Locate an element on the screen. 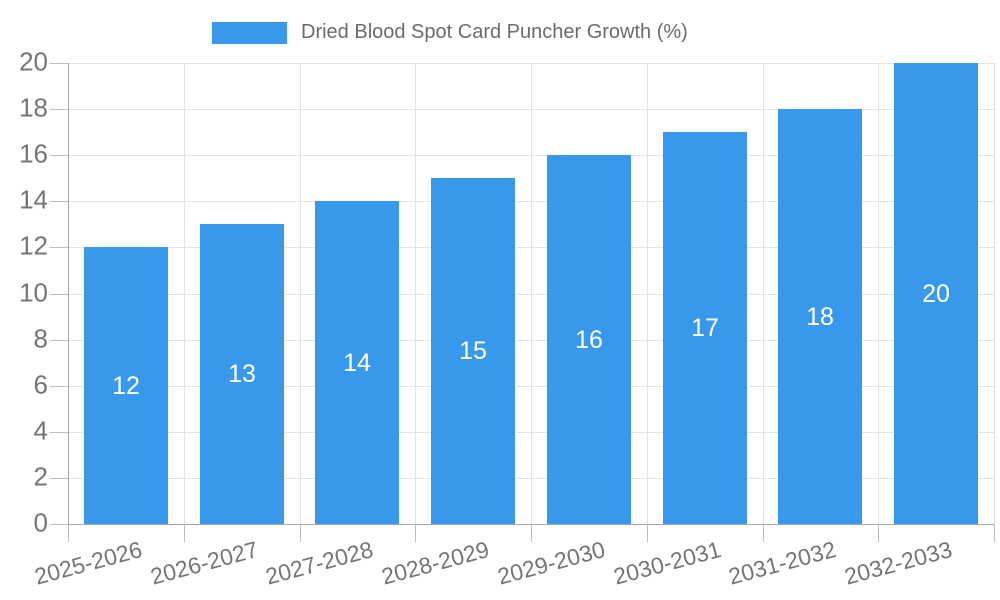 The width and height of the screenshot is (1000, 600). x-tick-label: 2029-2030 is located at coordinates (551, 563).